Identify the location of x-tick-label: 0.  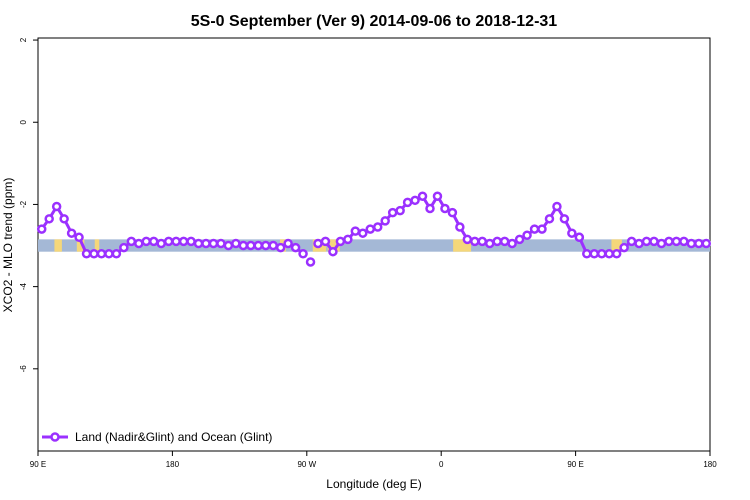
(441, 464).